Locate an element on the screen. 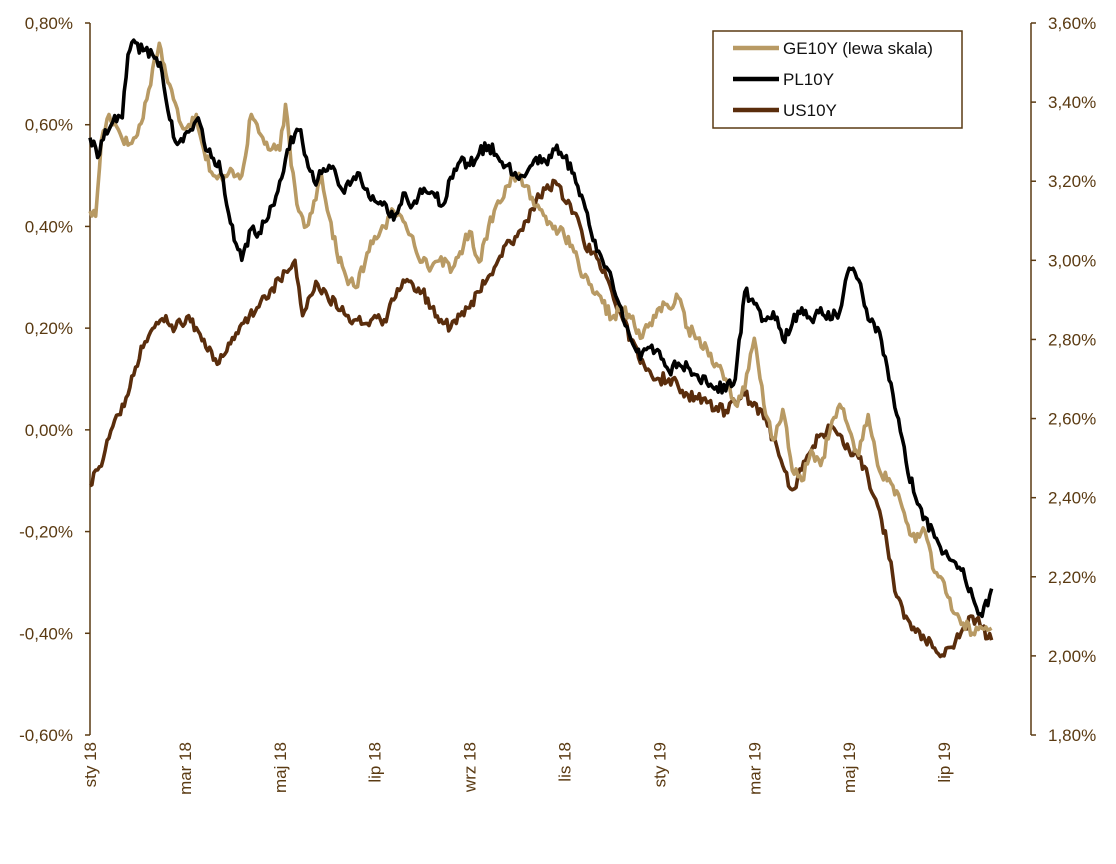 The height and width of the screenshot is (864, 1116). y-right-tick-label: 2,40% is located at coordinates (1072, 498).